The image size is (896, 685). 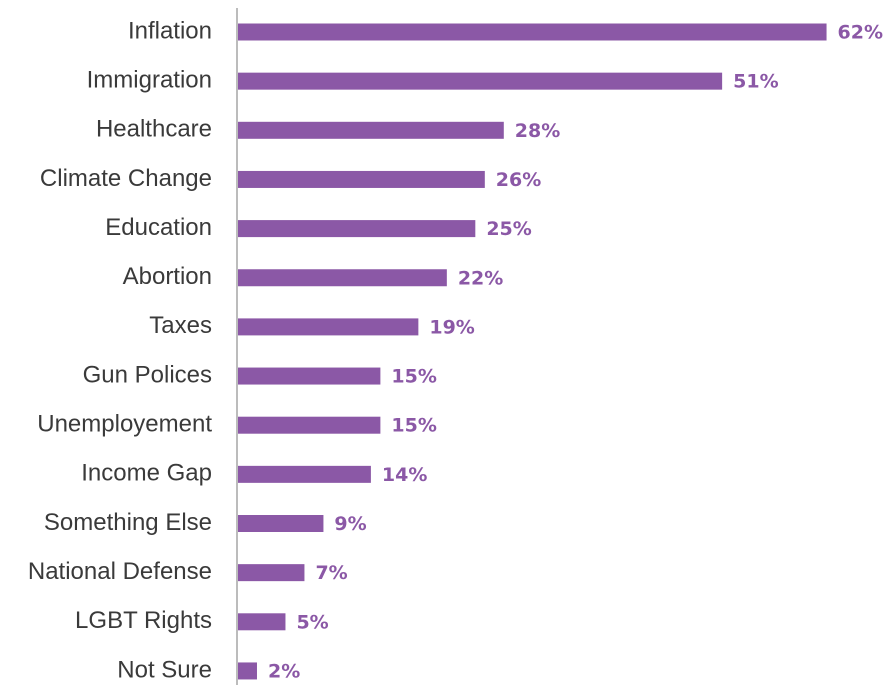 I want to click on category-label: Healthcare, so click(x=154, y=129).